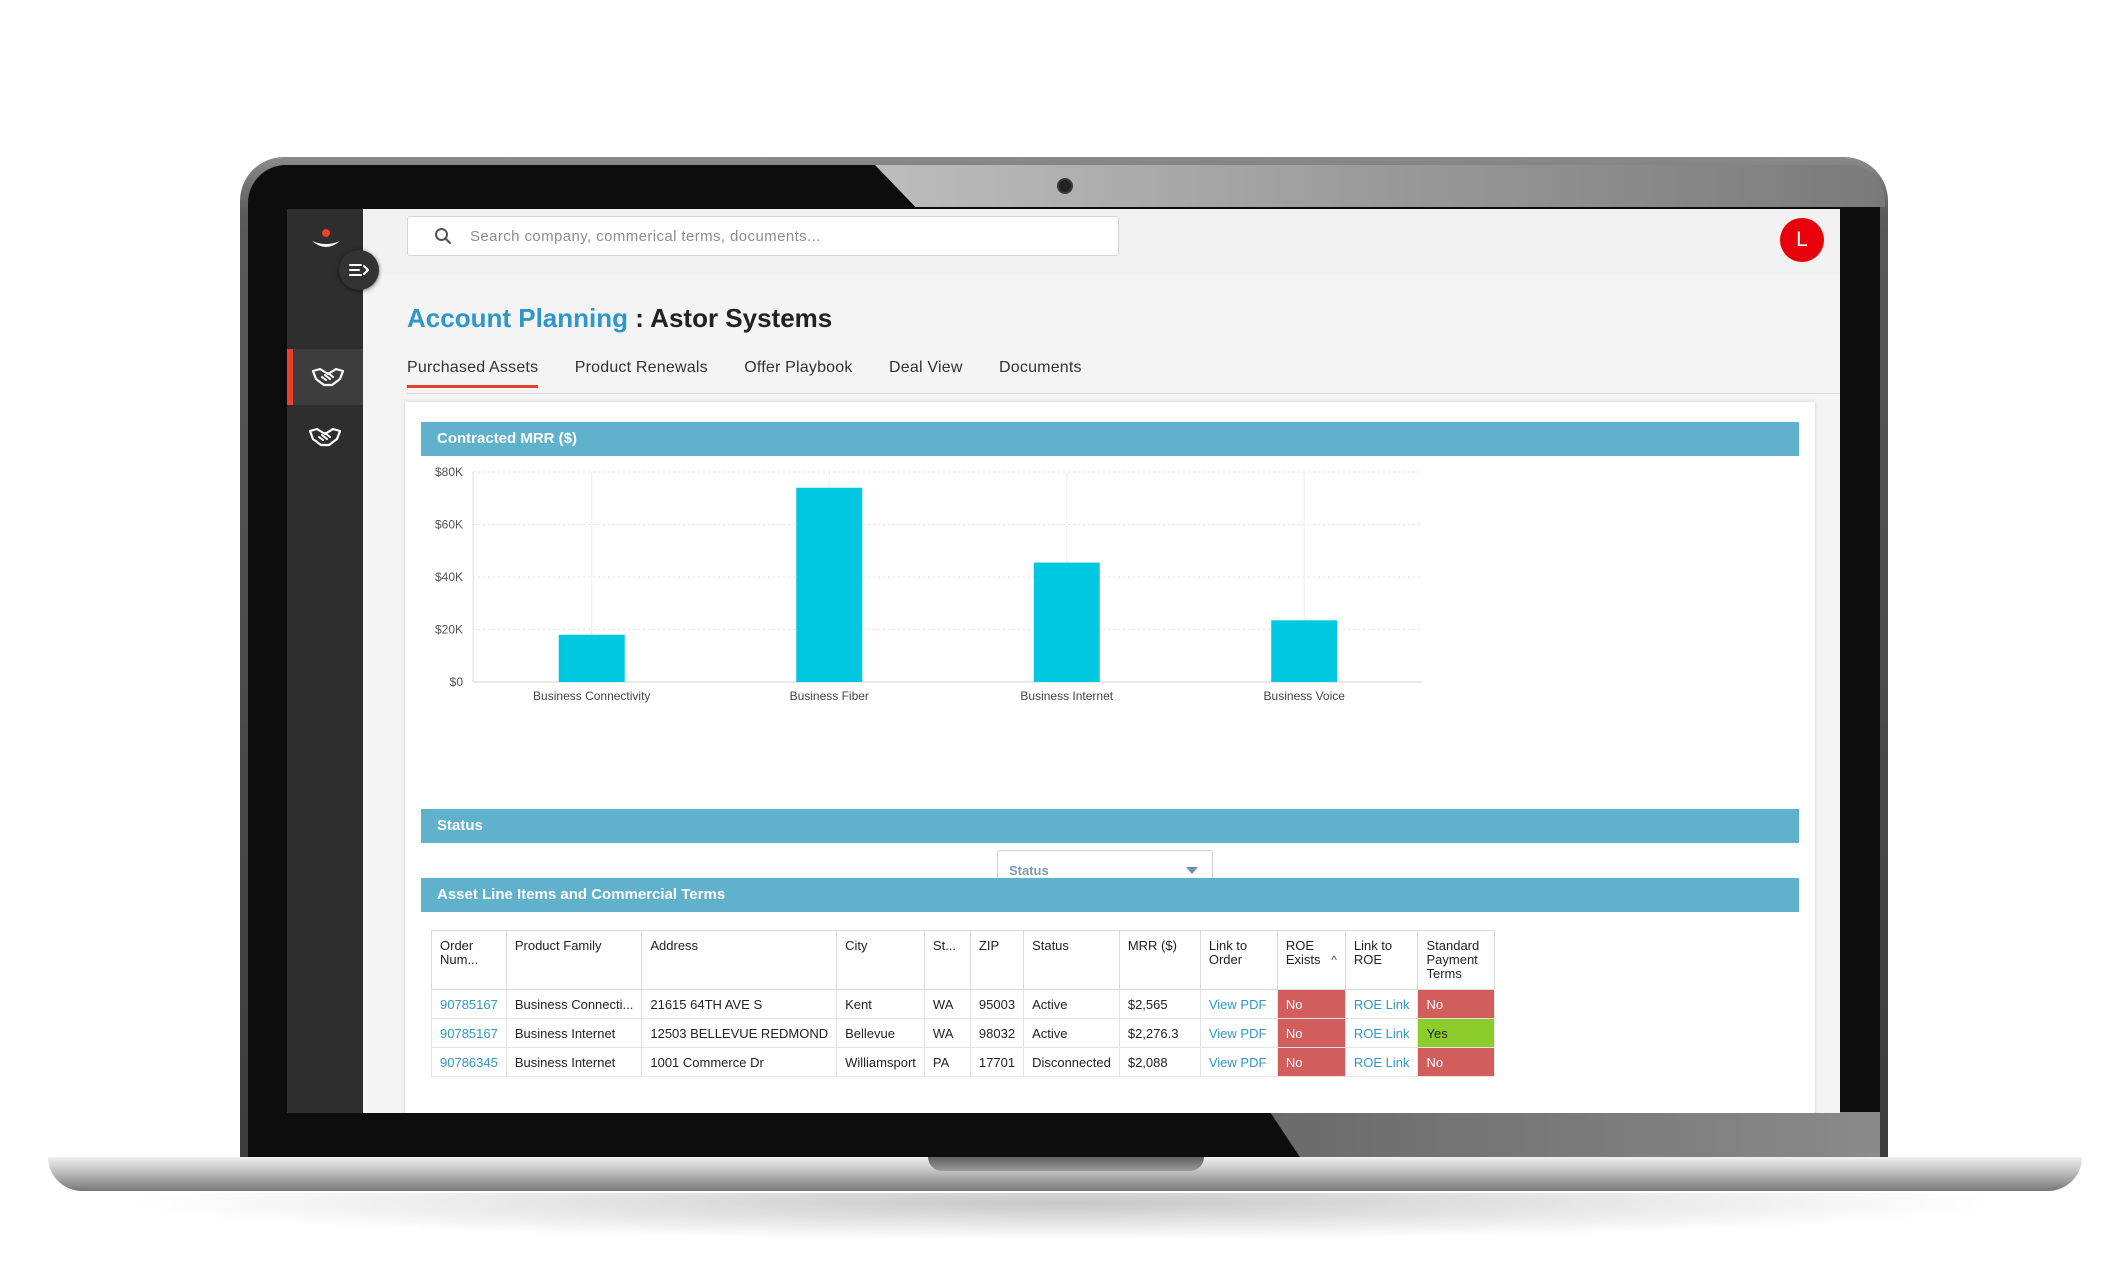 This screenshot has width=2127, height=1287. Describe the element at coordinates (325, 437) in the screenshot. I see `sidebar-item-deals` at that location.